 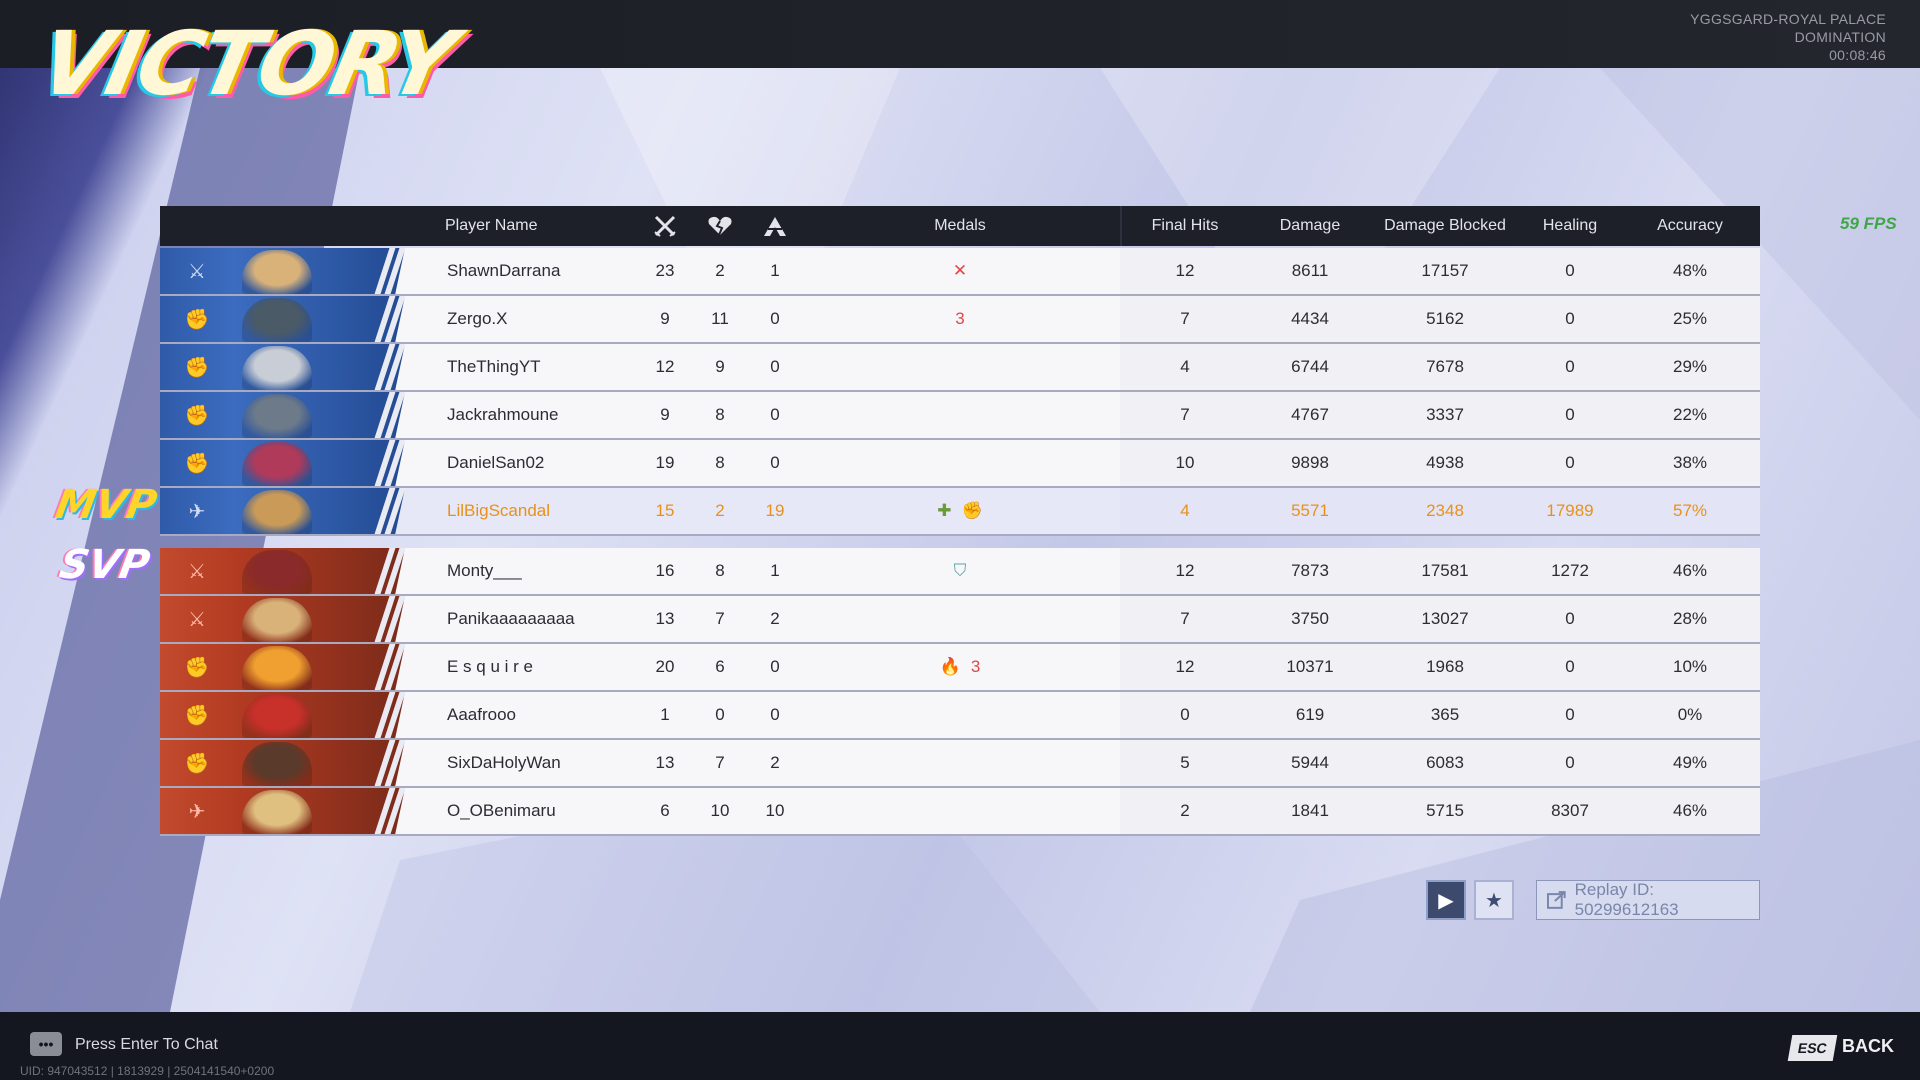 I want to click on play-replay-button: ▶, so click(x=1446, y=900).